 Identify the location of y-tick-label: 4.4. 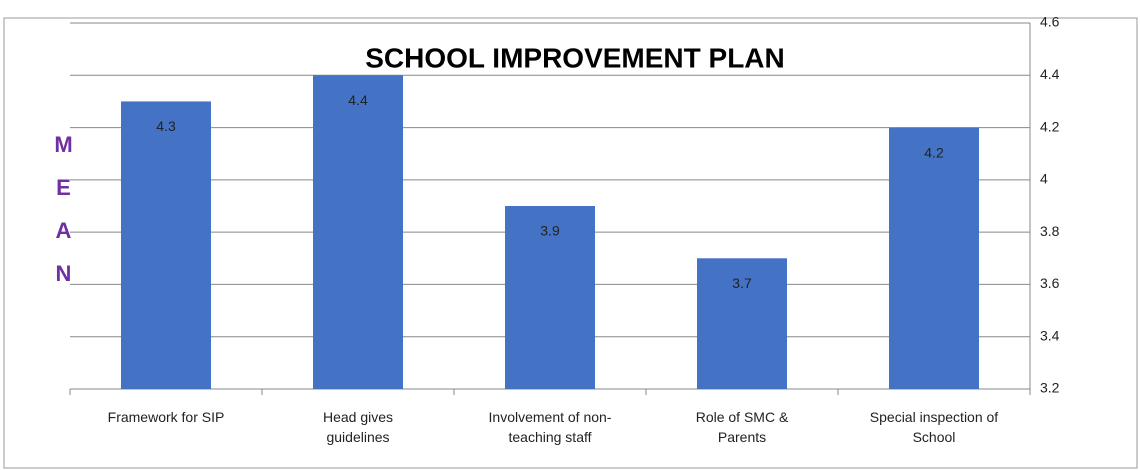
(1050, 74).